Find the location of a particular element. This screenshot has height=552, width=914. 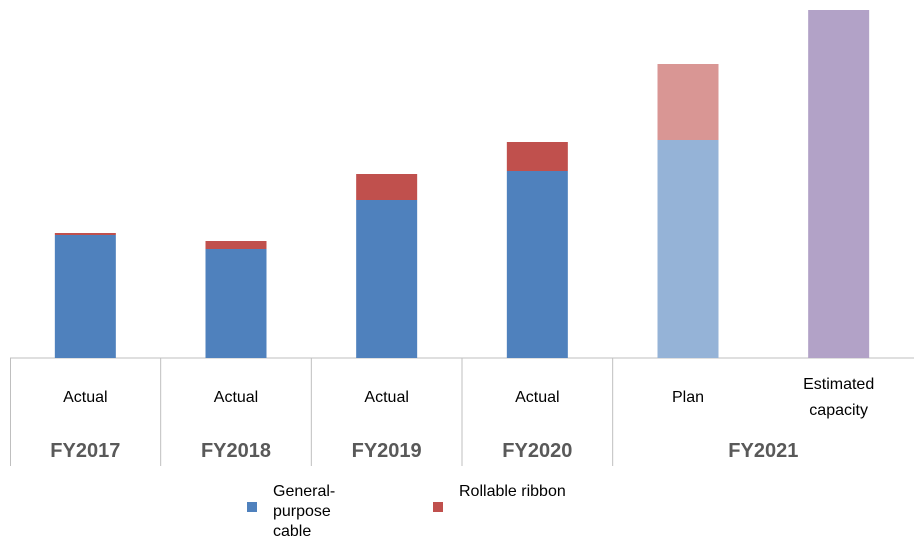

legend-label: General-purpose cable is located at coordinates (304, 511).